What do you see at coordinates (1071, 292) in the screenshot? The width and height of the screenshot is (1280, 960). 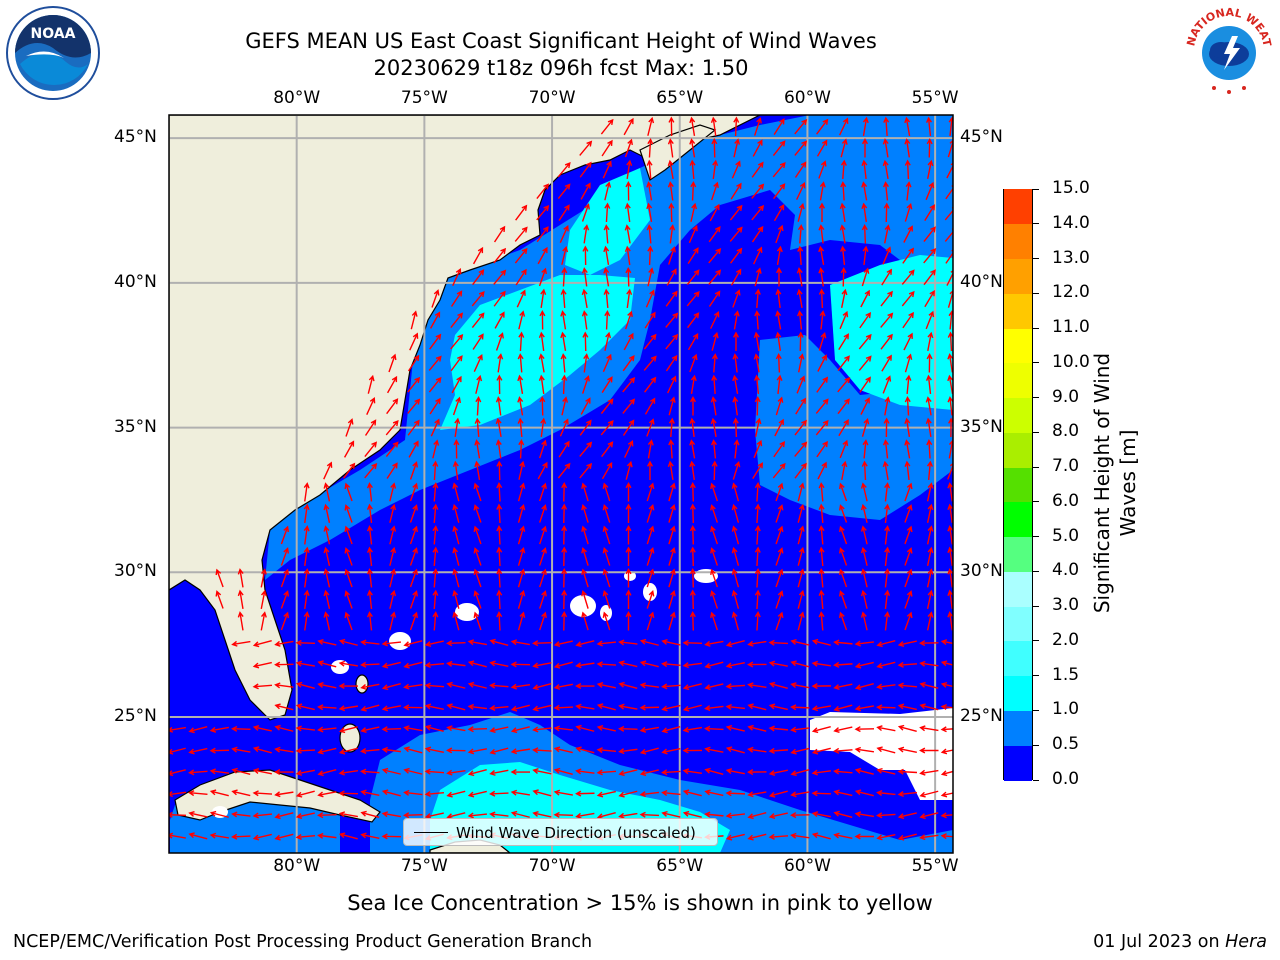 I see `colorbar-tick-label: 12.0` at bounding box center [1071, 292].